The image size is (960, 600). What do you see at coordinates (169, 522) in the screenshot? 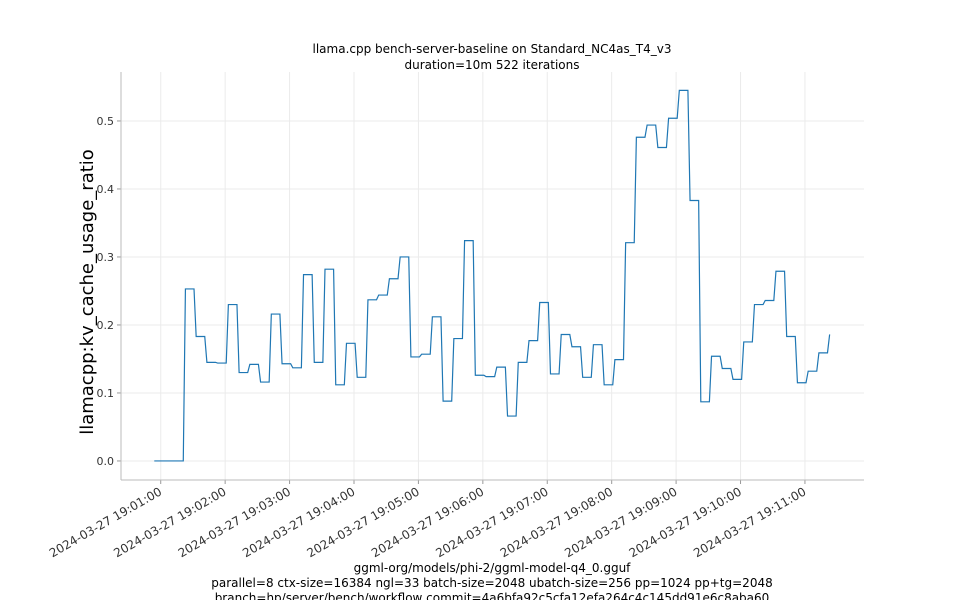
I see `x-tick-label: 2024-03-27 19:02:00` at bounding box center [169, 522].